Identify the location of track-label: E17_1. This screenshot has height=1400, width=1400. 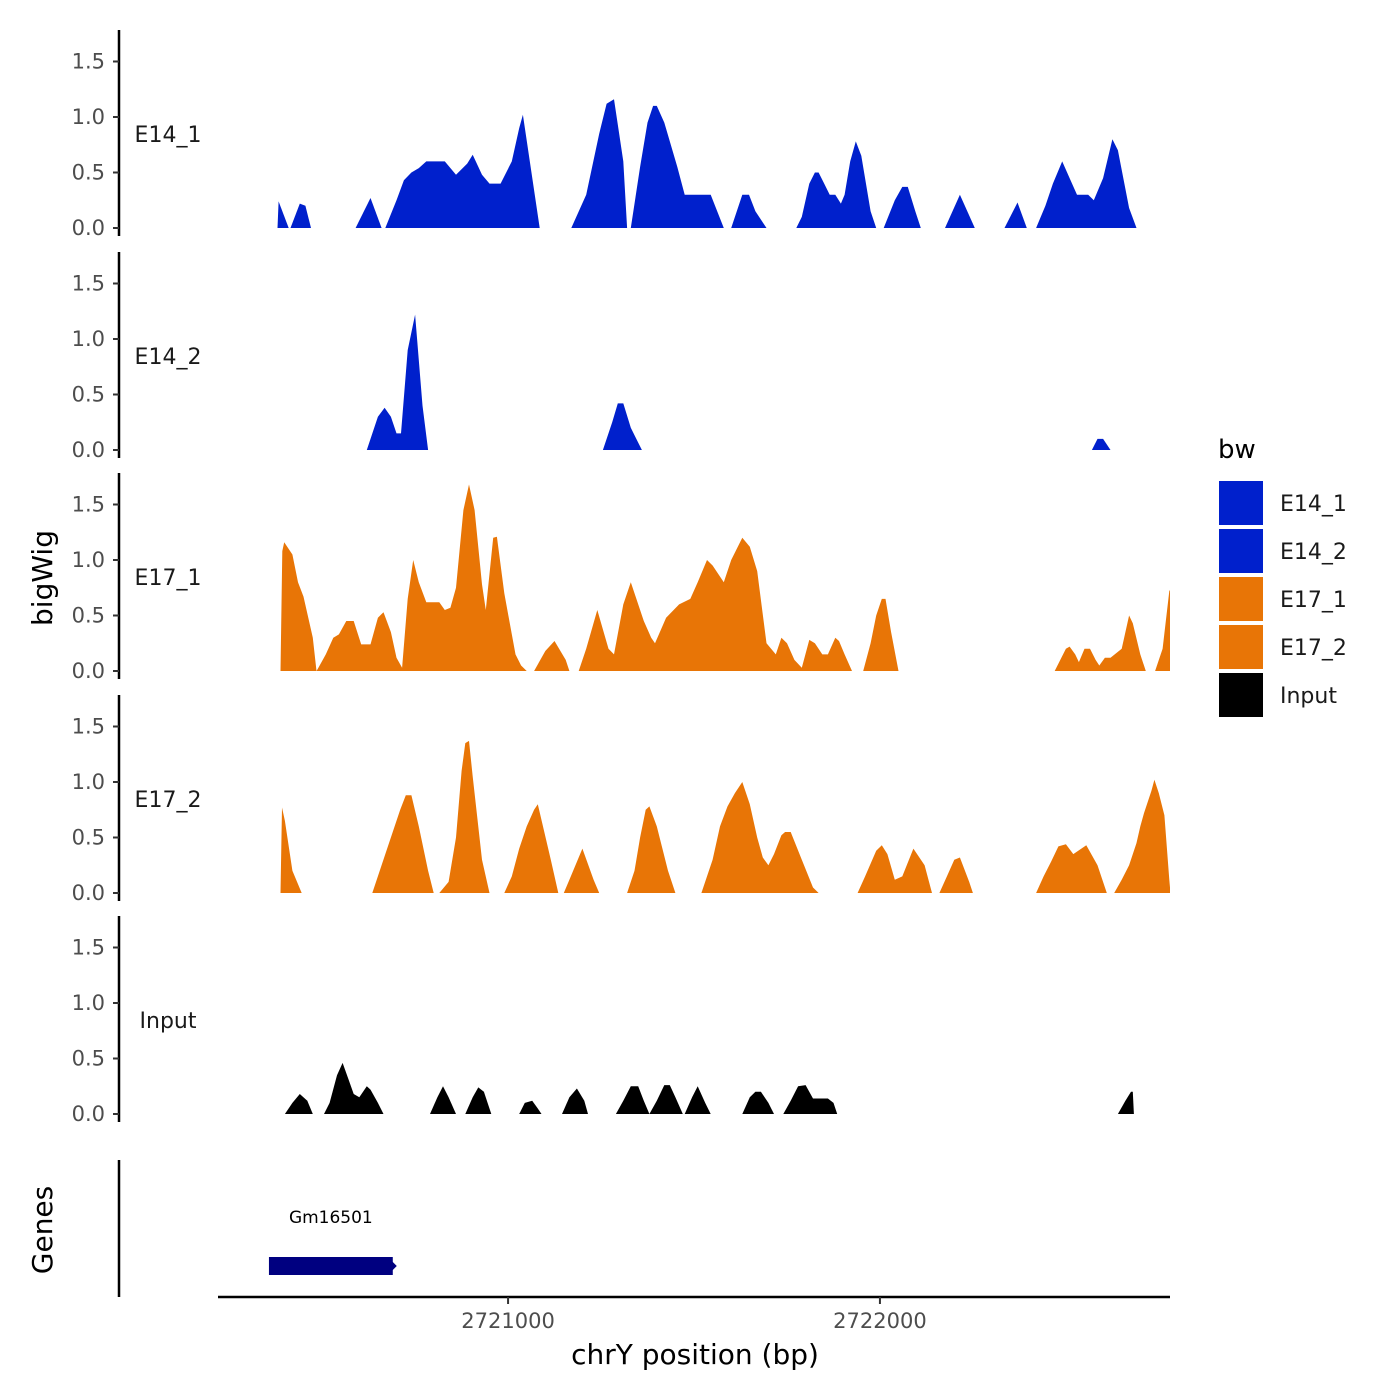
(168, 578).